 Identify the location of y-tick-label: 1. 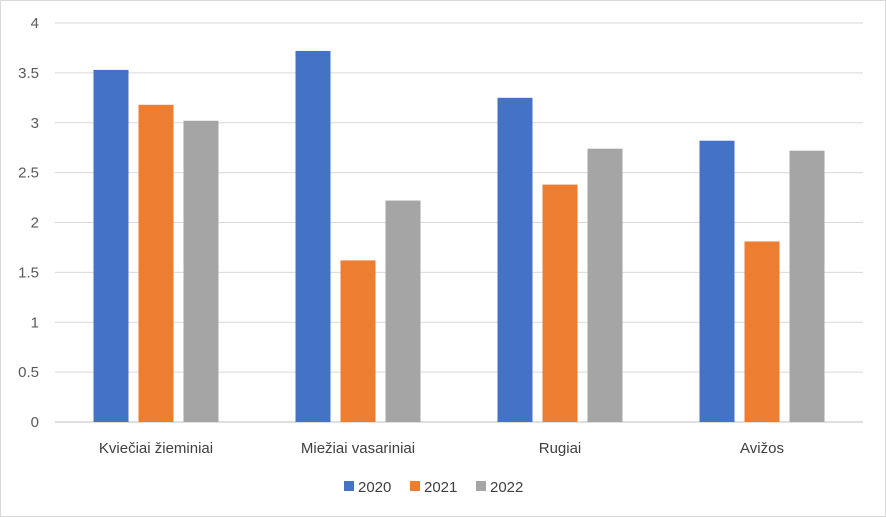
(35, 322).